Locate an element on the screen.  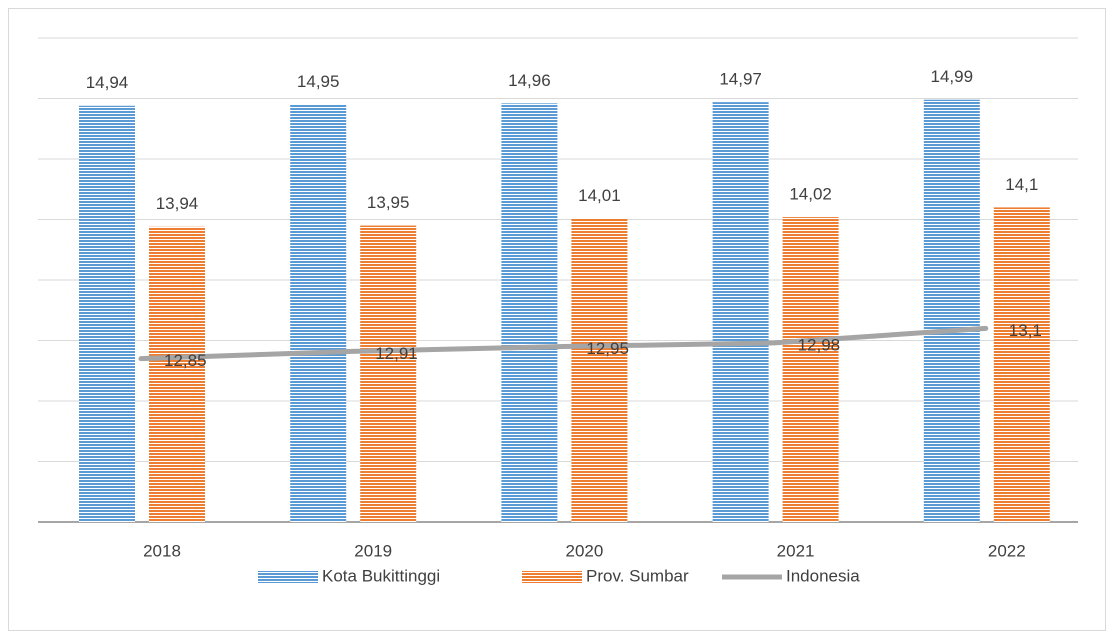
data-label: 13,95 is located at coordinates (388, 202).